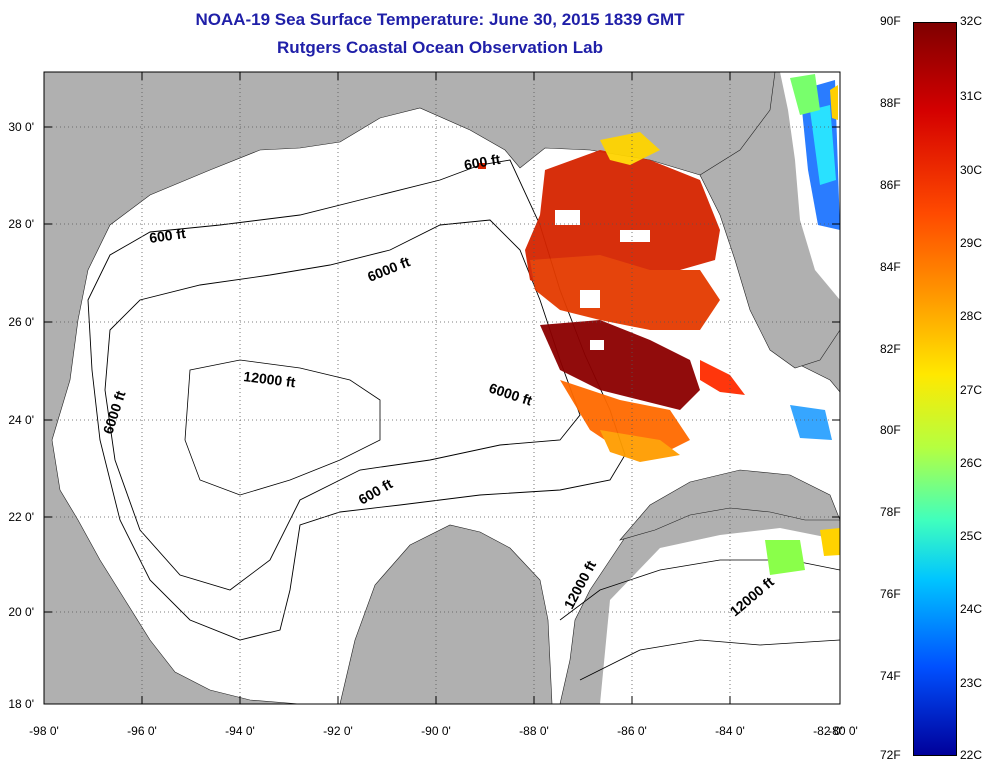  I want to click on contour-label: 12000 ft, so click(270, 379).